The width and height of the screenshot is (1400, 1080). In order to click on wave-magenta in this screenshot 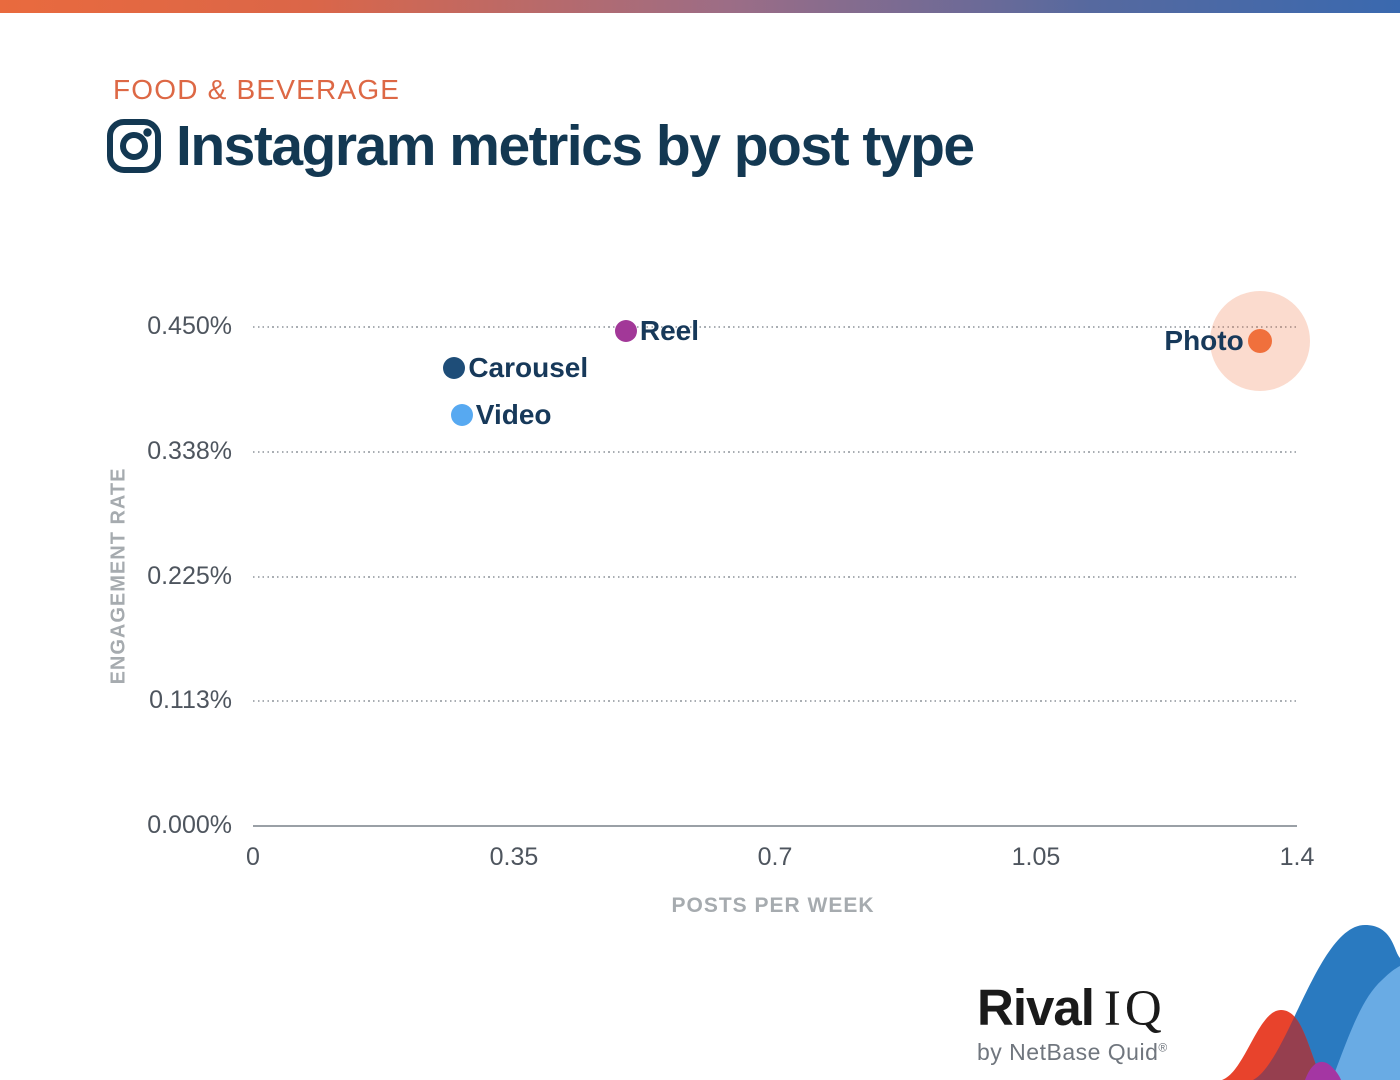, I will do `click(1323, 1070)`.